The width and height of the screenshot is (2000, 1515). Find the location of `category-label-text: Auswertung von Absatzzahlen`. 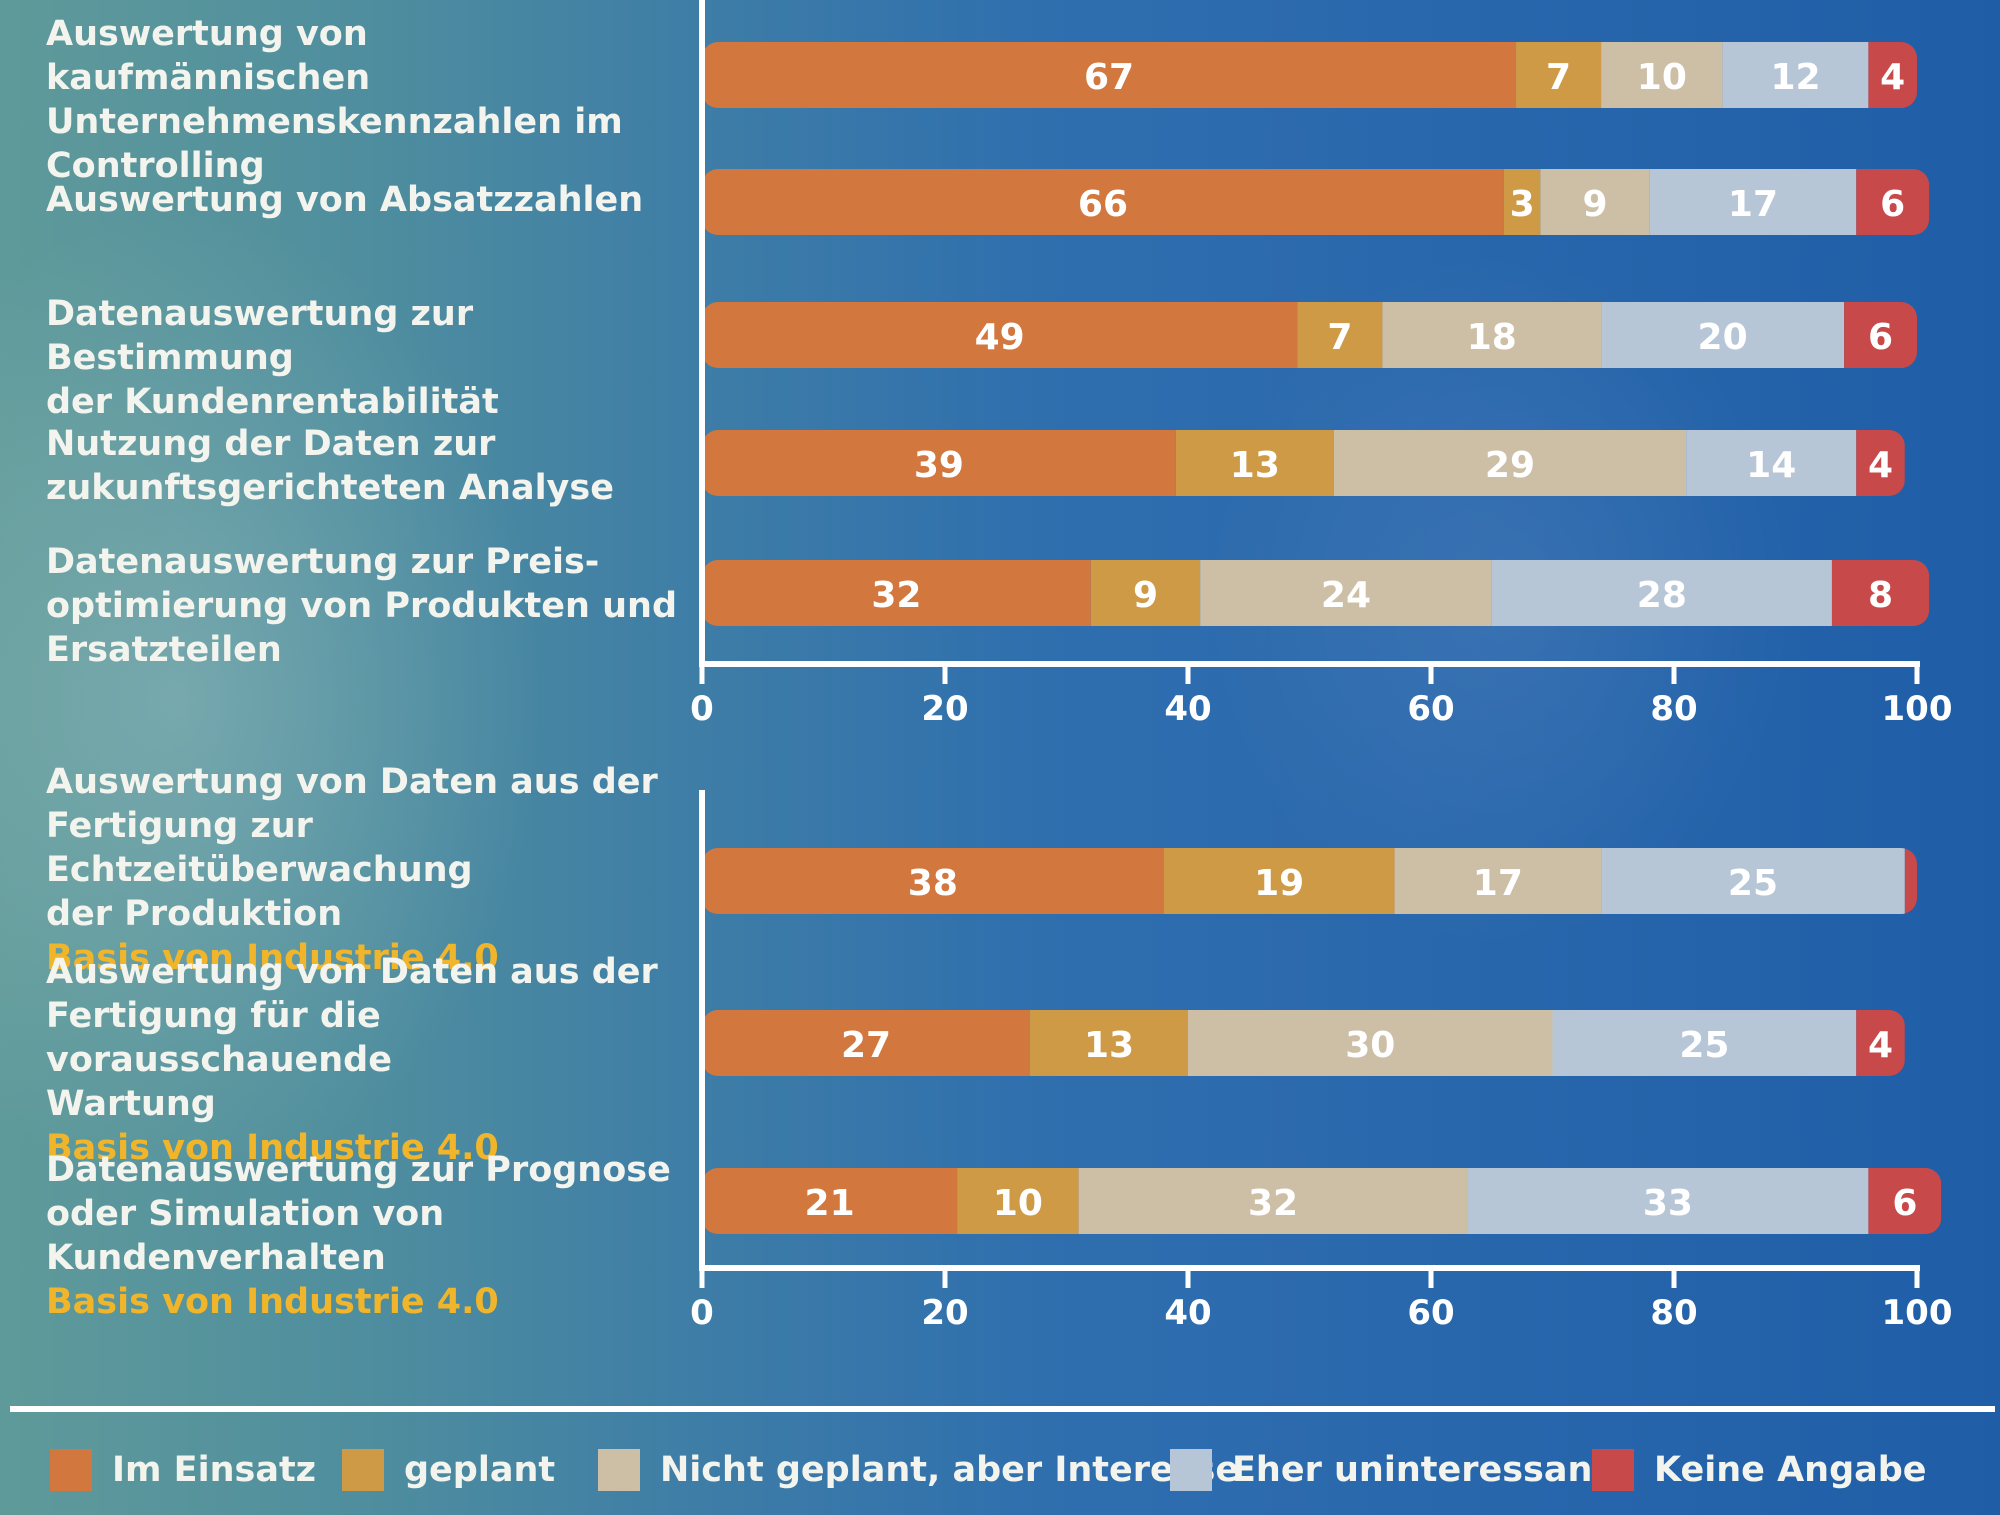

category-label-text: Auswertung von Absatzzahlen is located at coordinates (345, 200).